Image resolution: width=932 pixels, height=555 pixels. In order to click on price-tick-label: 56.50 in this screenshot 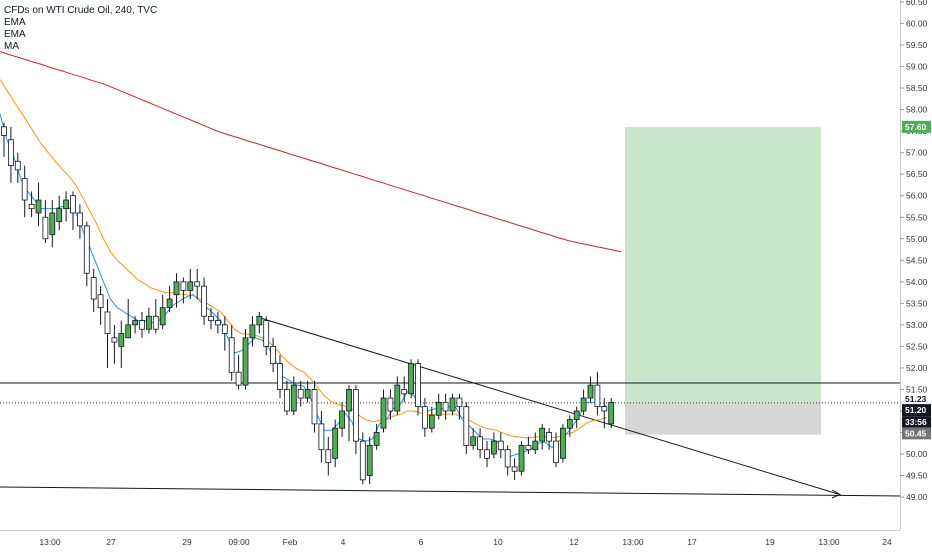, I will do `click(917, 174)`.